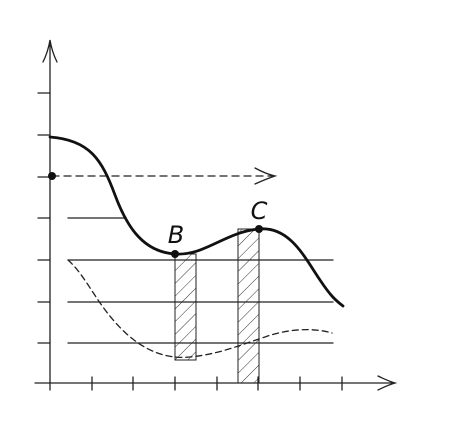  Describe the element at coordinates (259, 211) in the screenshot. I see `label-c: C` at that location.